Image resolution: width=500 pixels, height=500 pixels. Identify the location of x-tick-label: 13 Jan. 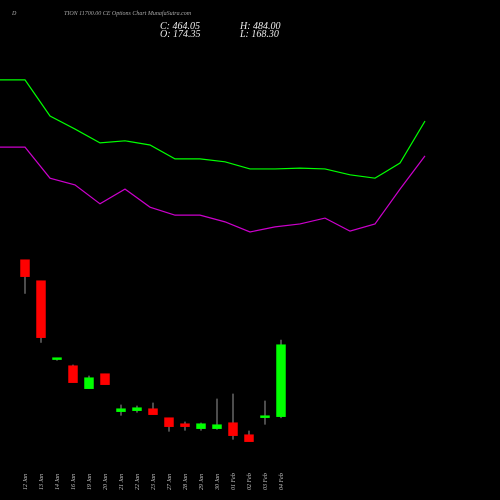
(42, 482).